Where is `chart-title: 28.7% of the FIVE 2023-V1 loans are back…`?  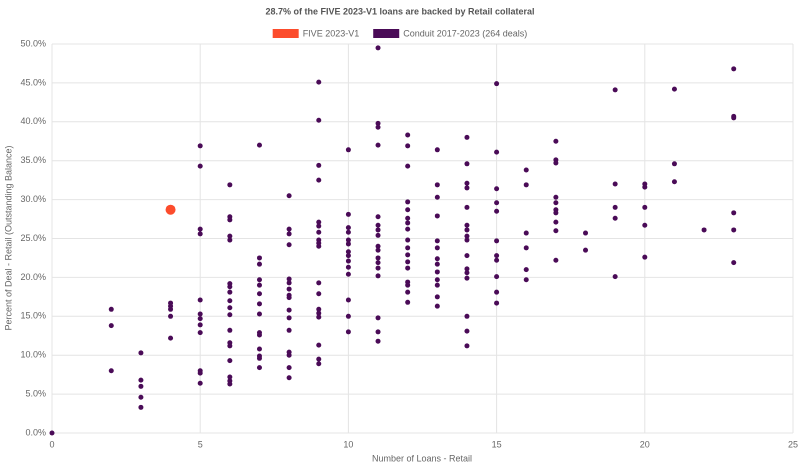 chart-title: 28.7% of the FIVE 2023-V1 loans are back… is located at coordinates (399, 11).